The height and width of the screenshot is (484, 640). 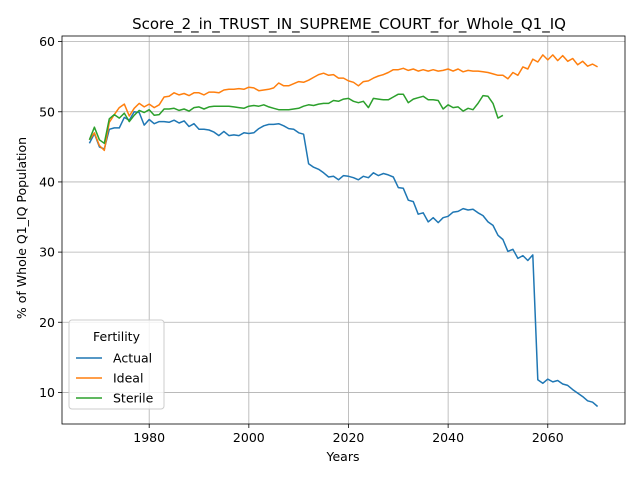 I want to click on y-tick-label: 30, so click(x=47, y=252).